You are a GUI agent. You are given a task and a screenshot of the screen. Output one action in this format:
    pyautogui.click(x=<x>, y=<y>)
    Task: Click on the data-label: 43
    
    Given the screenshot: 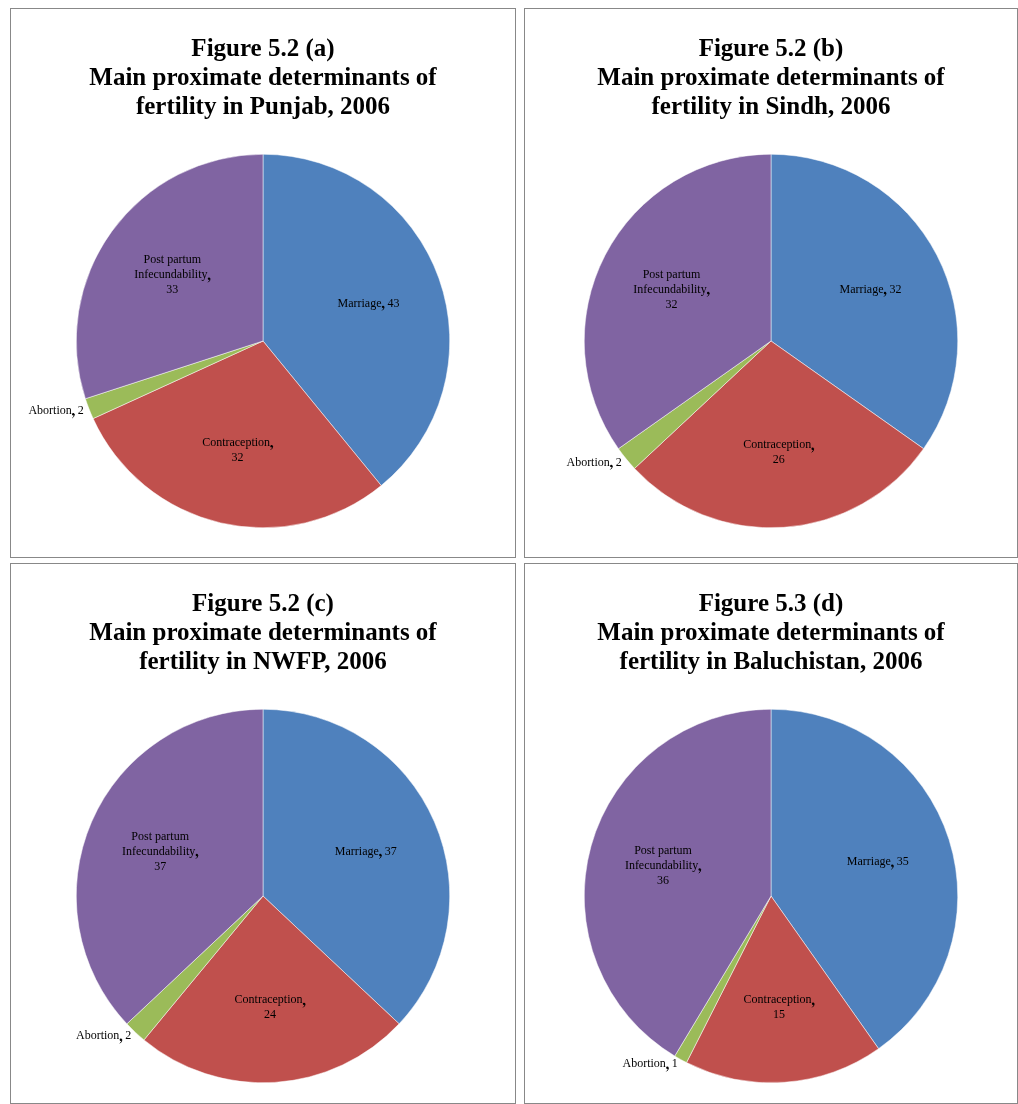 What is the action you would take?
    pyautogui.click(x=393, y=302)
    